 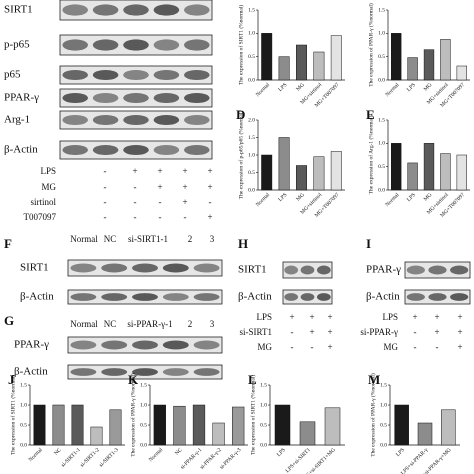 What do you see at coordinates (90, 458) in the screenshot?
I see `x-tick-label: si-SIRT1-2` at bounding box center [90, 458].